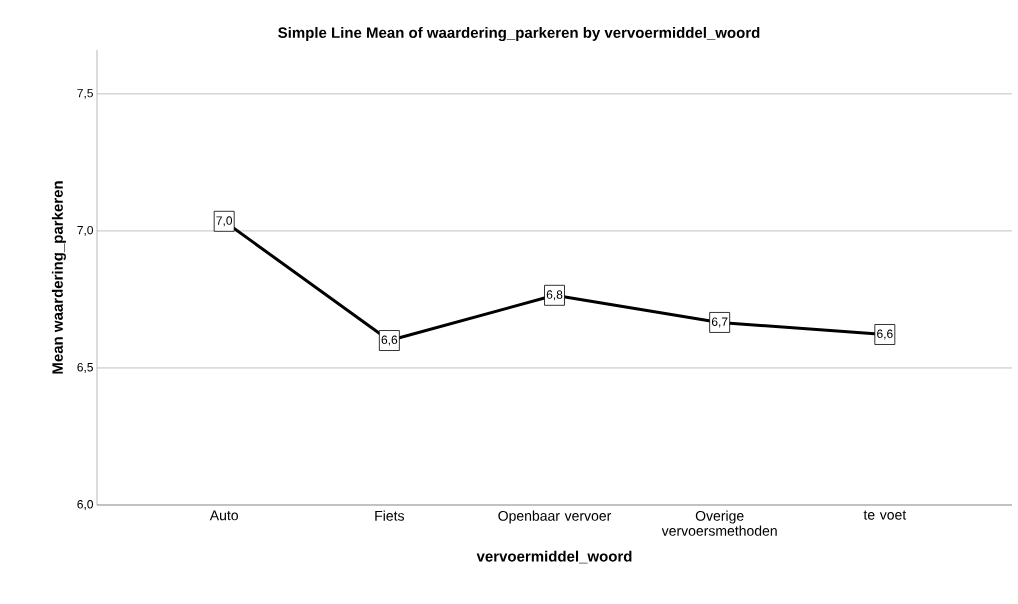 Image resolution: width=1018 pixels, height=604 pixels. Describe the element at coordinates (885, 515) in the screenshot. I see `x-tick-label: te voet` at that location.